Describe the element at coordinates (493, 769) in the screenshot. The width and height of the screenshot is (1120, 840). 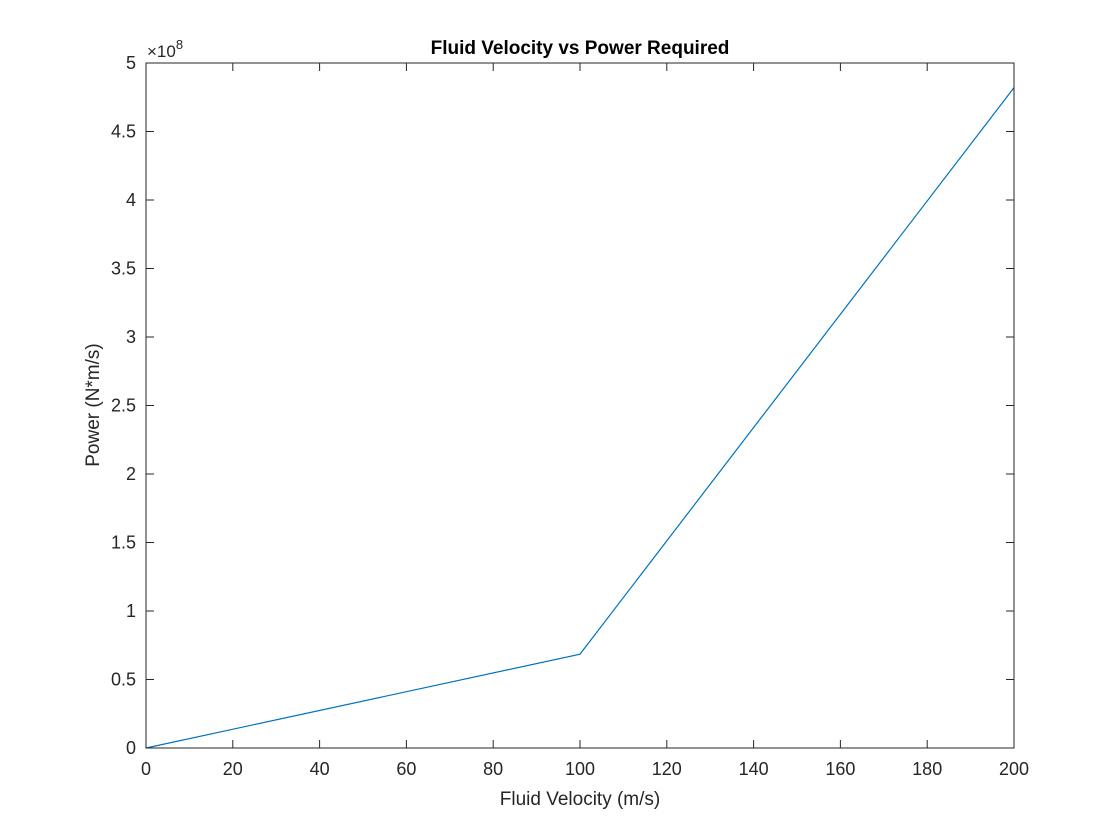
I see `x-tick-label: 80` at that location.